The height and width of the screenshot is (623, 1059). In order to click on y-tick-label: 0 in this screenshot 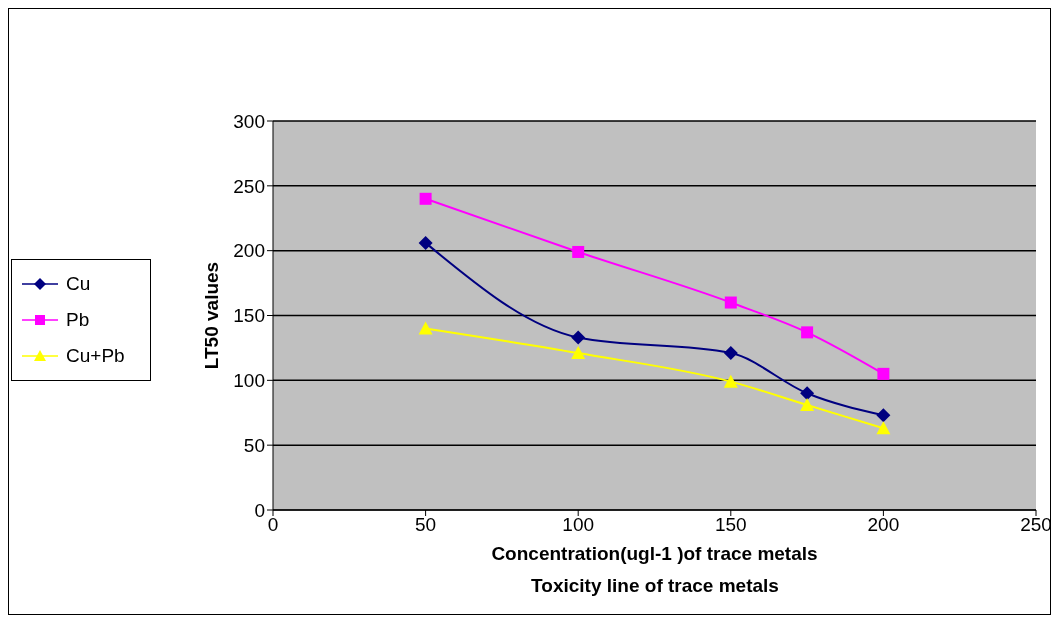, I will do `click(259, 510)`.